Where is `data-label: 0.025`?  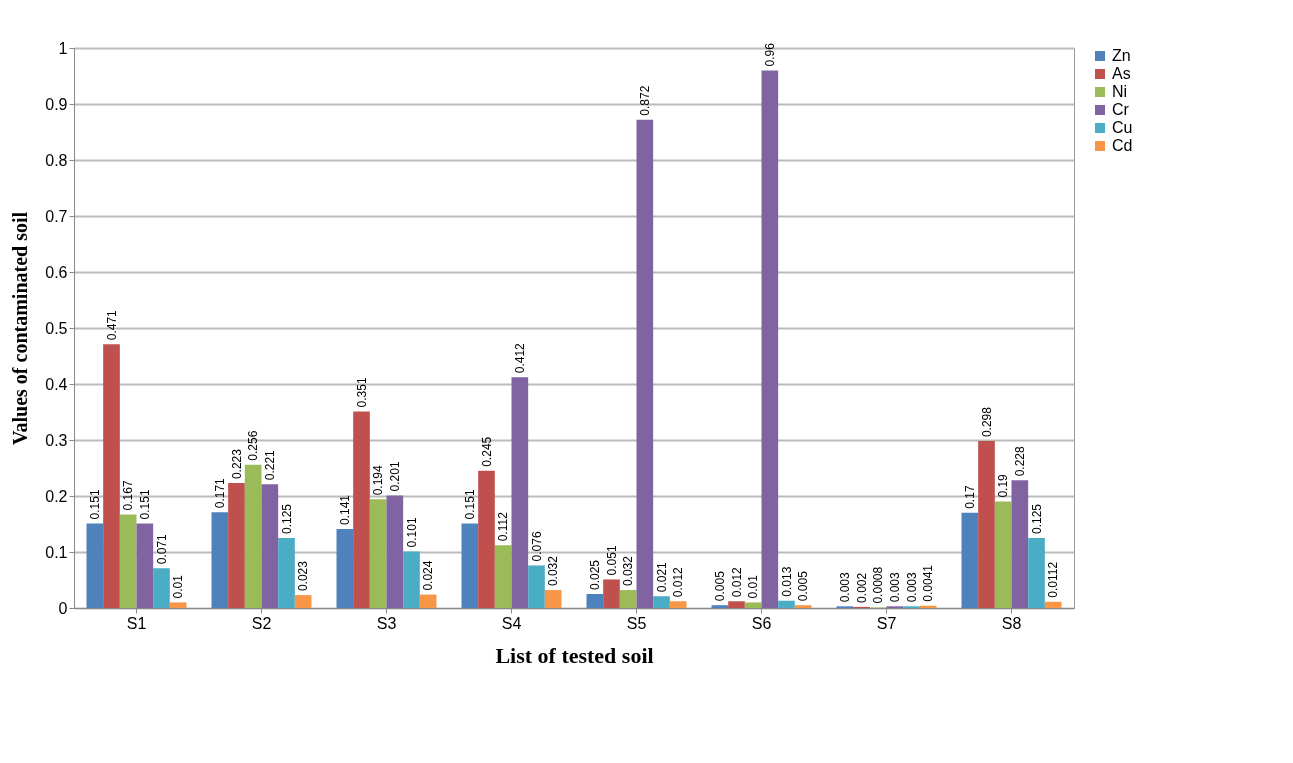 data-label: 0.025 is located at coordinates (594, 574).